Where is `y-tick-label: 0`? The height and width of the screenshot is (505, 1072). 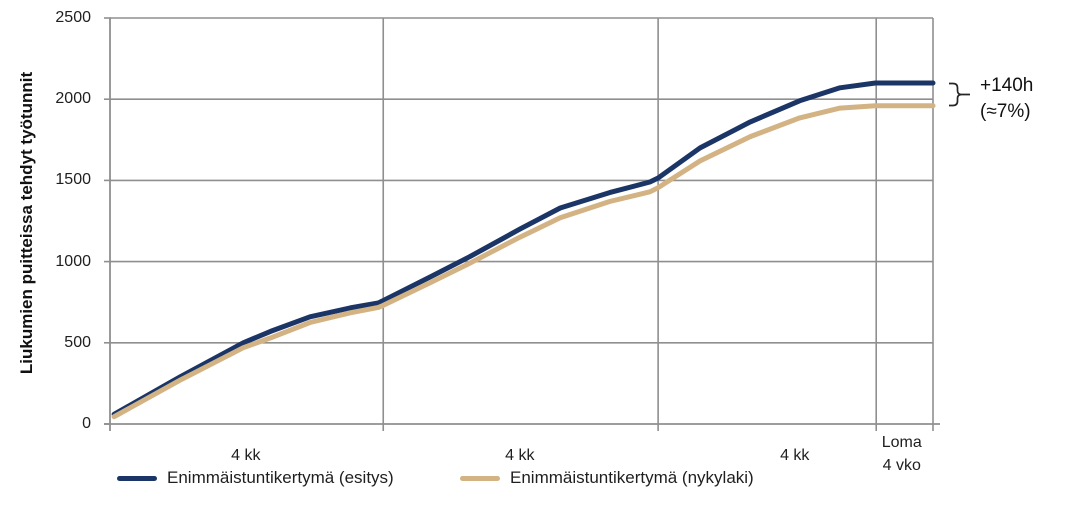 y-tick-label: 0 is located at coordinates (86, 423).